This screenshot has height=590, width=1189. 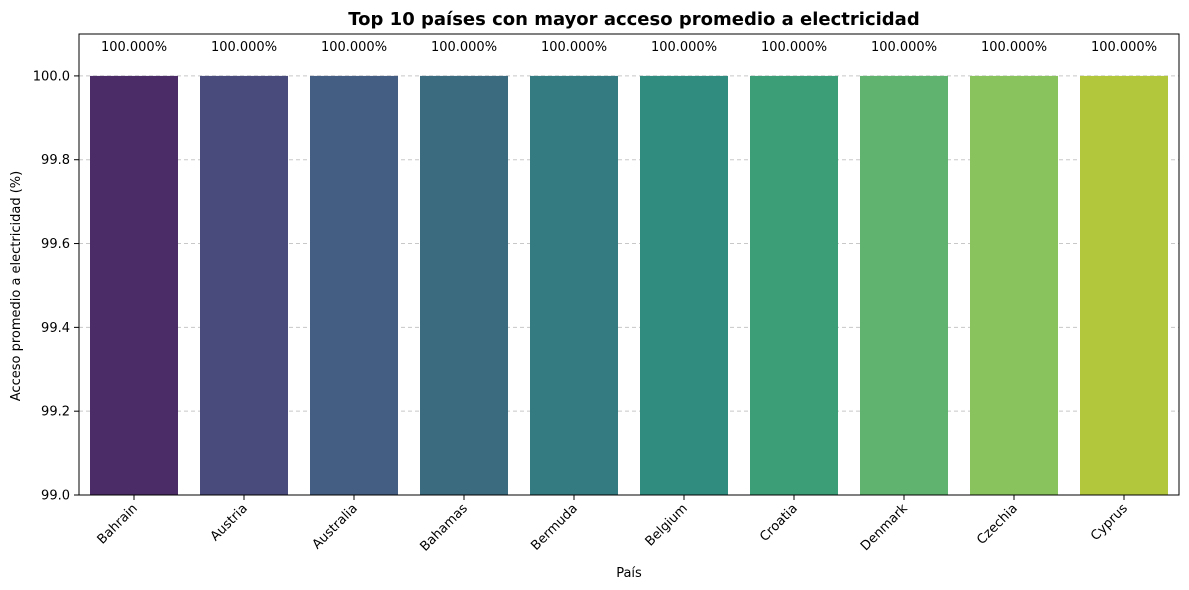 I want to click on y-ticks: 99.0 99.2 99.4 99.6 99.8 100.0, so click(x=56, y=286).